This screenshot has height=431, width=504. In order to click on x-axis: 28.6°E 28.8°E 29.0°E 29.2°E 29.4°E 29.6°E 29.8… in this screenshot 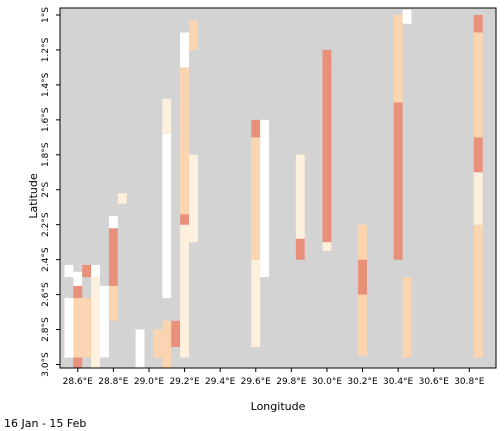, I will do `click(274, 377)`.